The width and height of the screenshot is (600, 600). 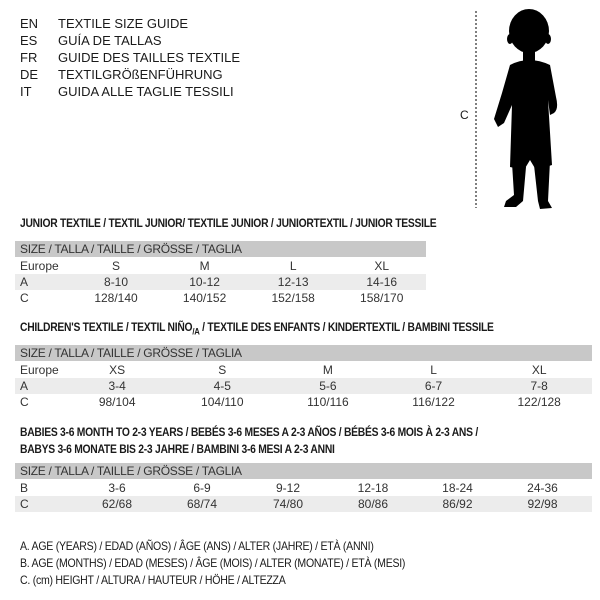 What do you see at coordinates (464, 115) in the screenshot?
I see `height-label: C` at bounding box center [464, 115].